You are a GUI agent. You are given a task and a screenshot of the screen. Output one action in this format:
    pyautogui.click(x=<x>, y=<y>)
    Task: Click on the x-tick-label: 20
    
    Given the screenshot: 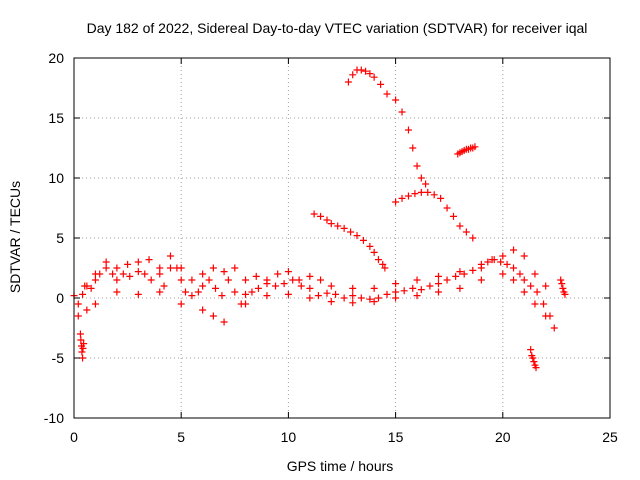 What is the action you would take?
    pyautogui.click(x=503, y=437)
    